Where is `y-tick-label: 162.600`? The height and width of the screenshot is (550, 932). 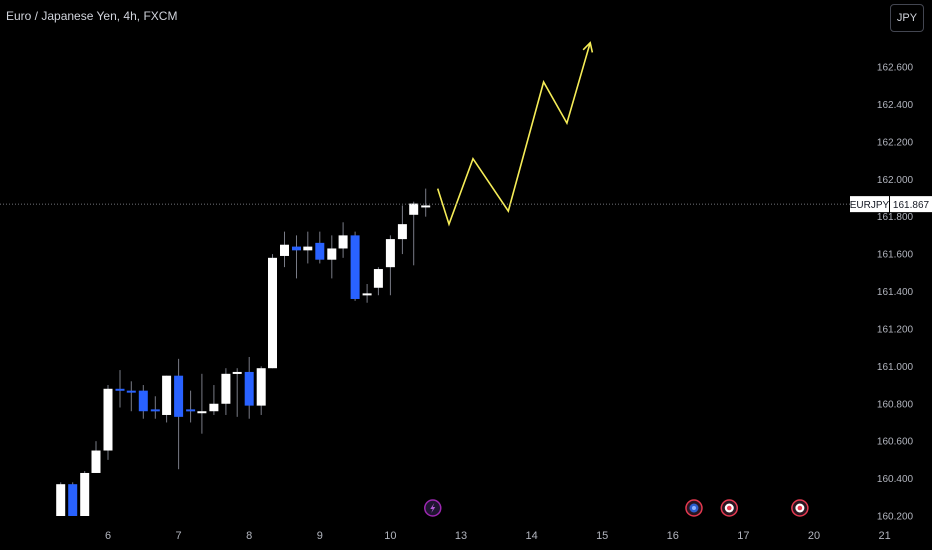
y-tick-label: 162.600 is located at coordinates (895, 68).